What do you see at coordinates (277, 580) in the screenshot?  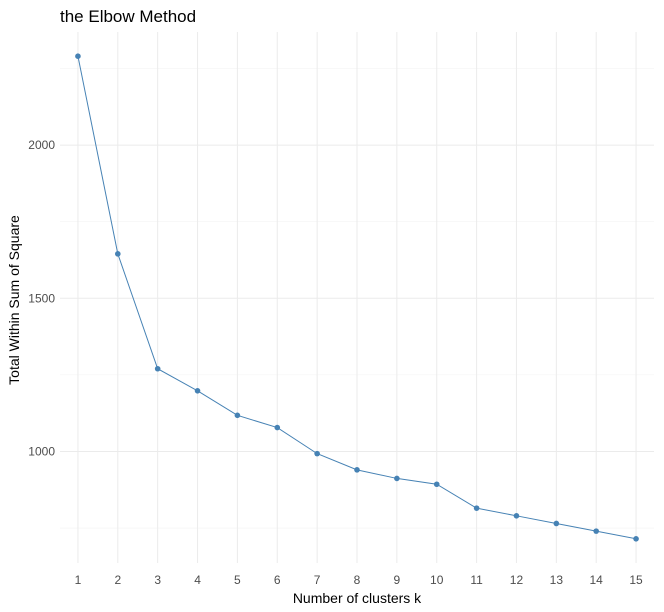 I see `x-tick-label: 6` at bounding box center [277, 580].